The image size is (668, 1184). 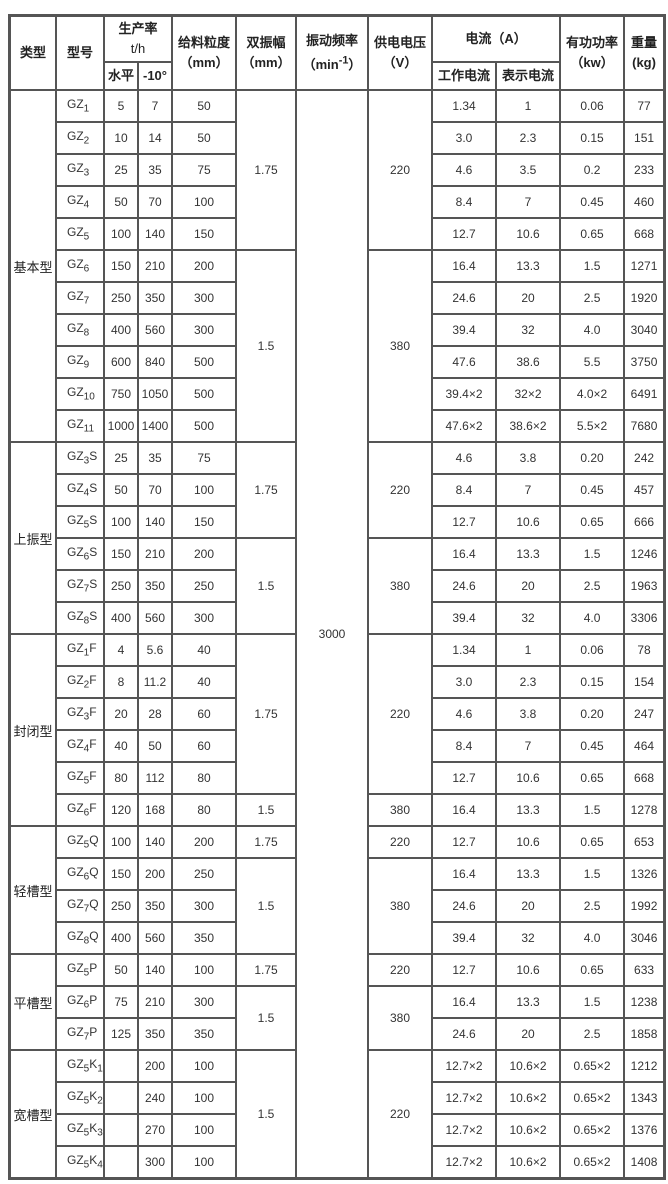 I want to click on model-cell: GZ7, so click(x=80, y=298).